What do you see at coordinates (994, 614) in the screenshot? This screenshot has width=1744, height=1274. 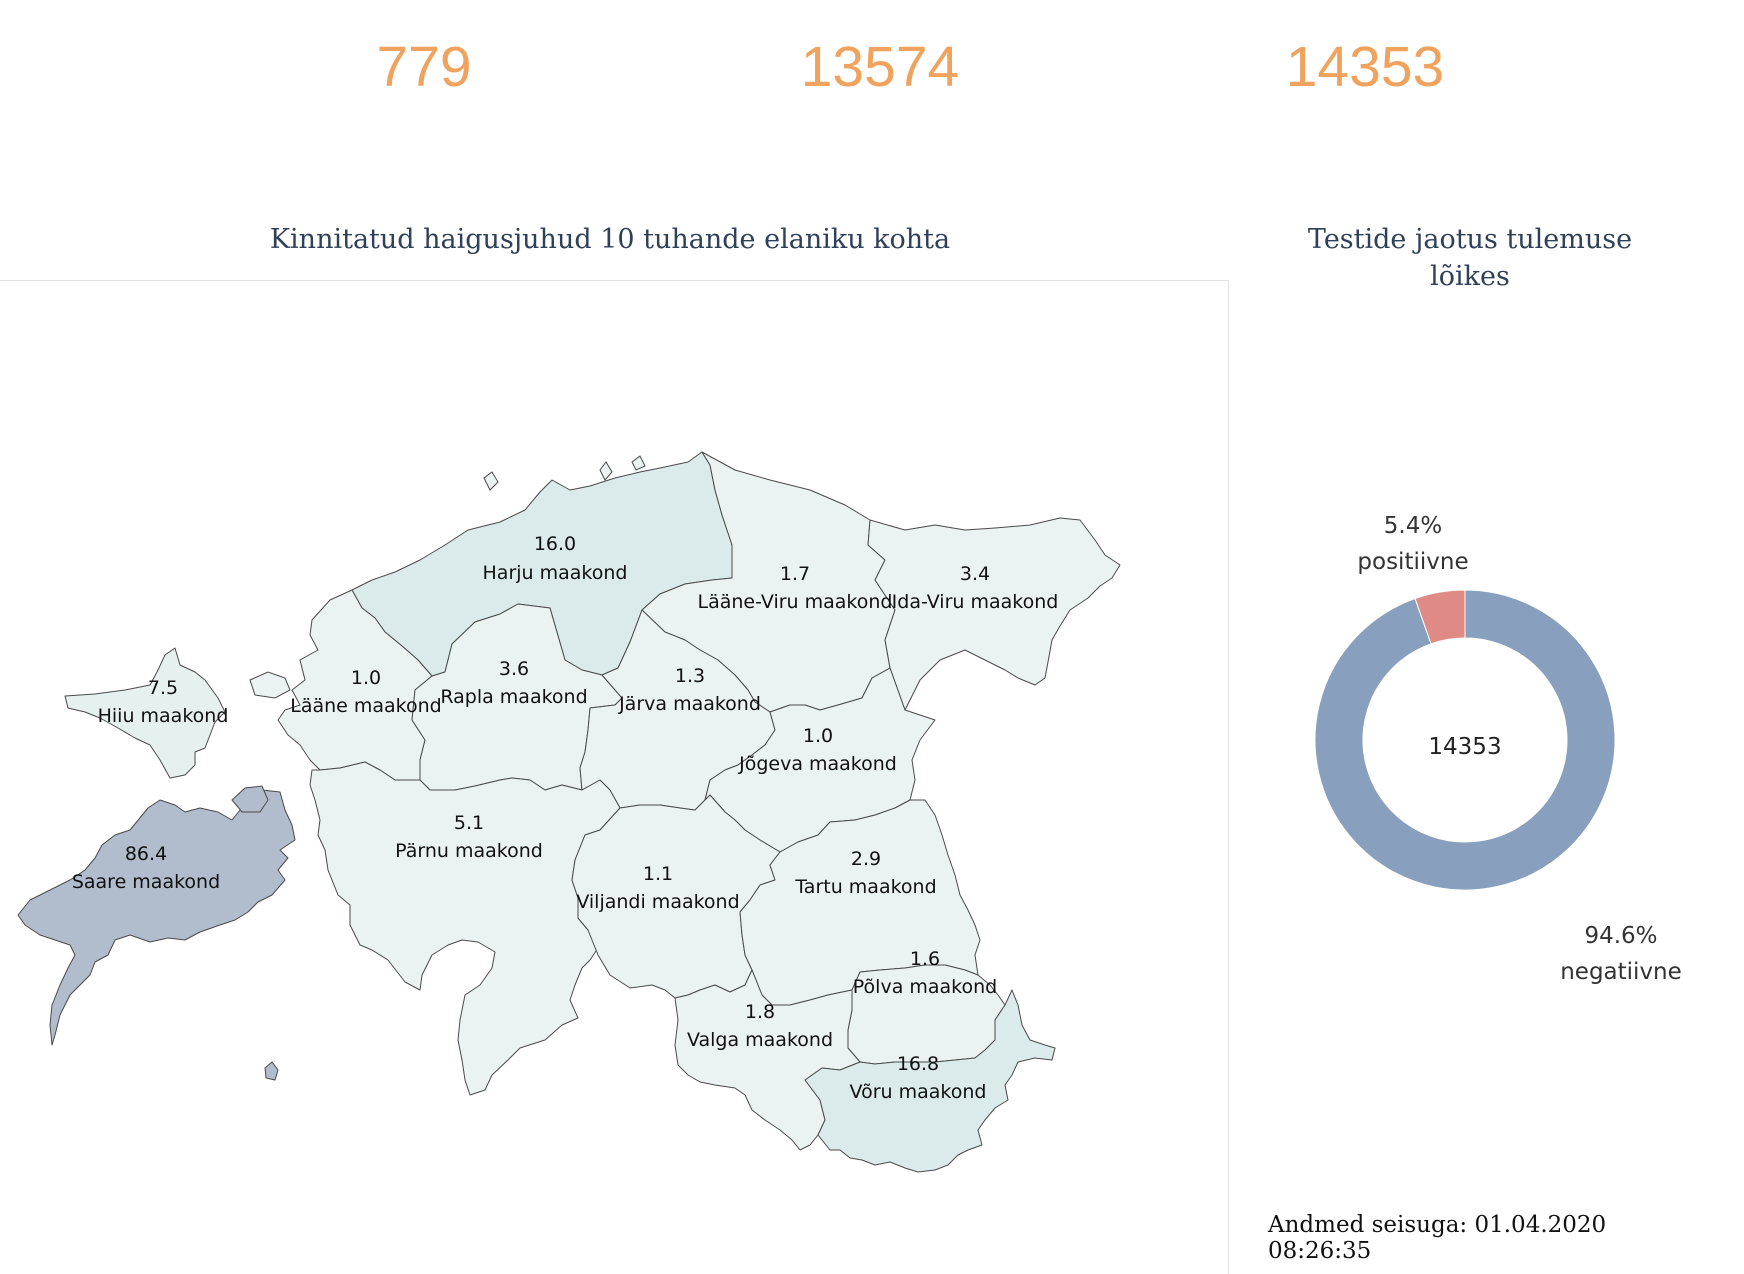 I see `region-ida-viru` at bounding box center [994, 614].